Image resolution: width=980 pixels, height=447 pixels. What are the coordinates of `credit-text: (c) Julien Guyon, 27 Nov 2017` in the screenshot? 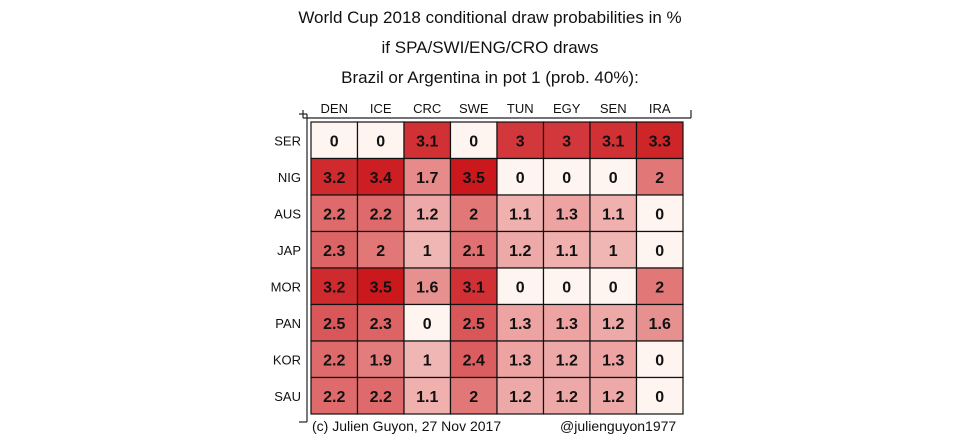 It's located at (407, 426).